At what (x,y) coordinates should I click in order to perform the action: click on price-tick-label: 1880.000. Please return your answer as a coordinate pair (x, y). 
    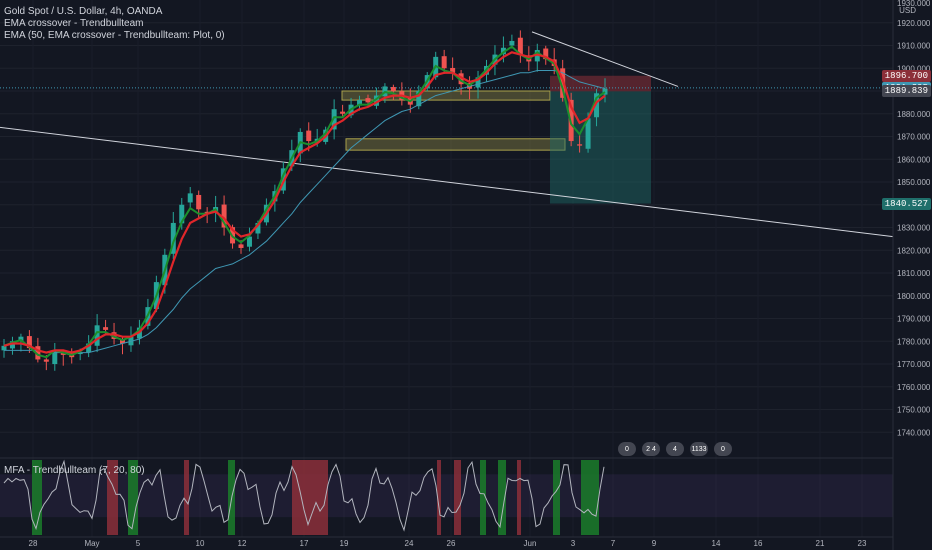
    Looking at the image, I should click on (914, 114).